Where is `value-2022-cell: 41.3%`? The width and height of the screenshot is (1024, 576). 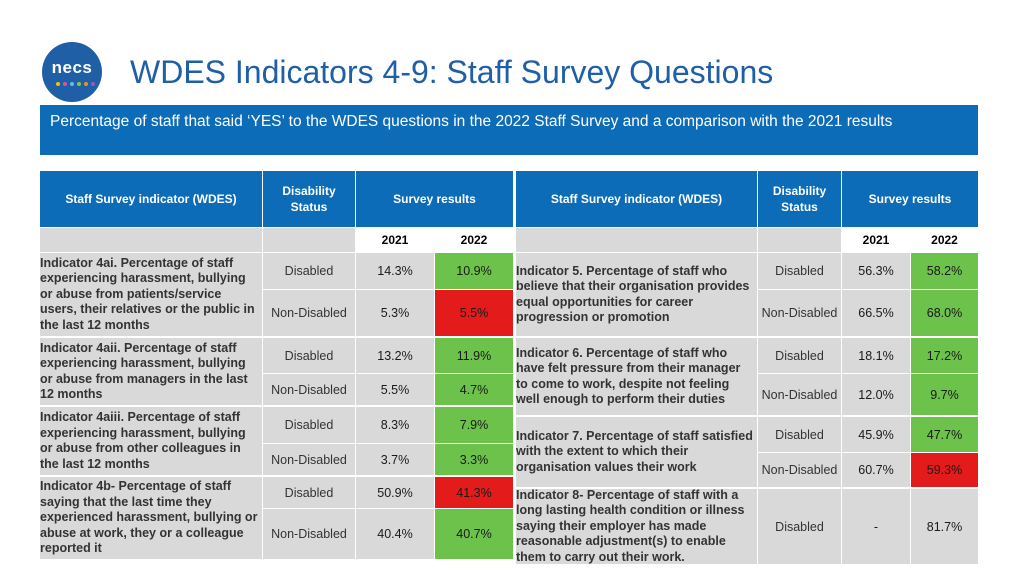
value-2022-cell: 41.3% is located at coordinates (474, 492).